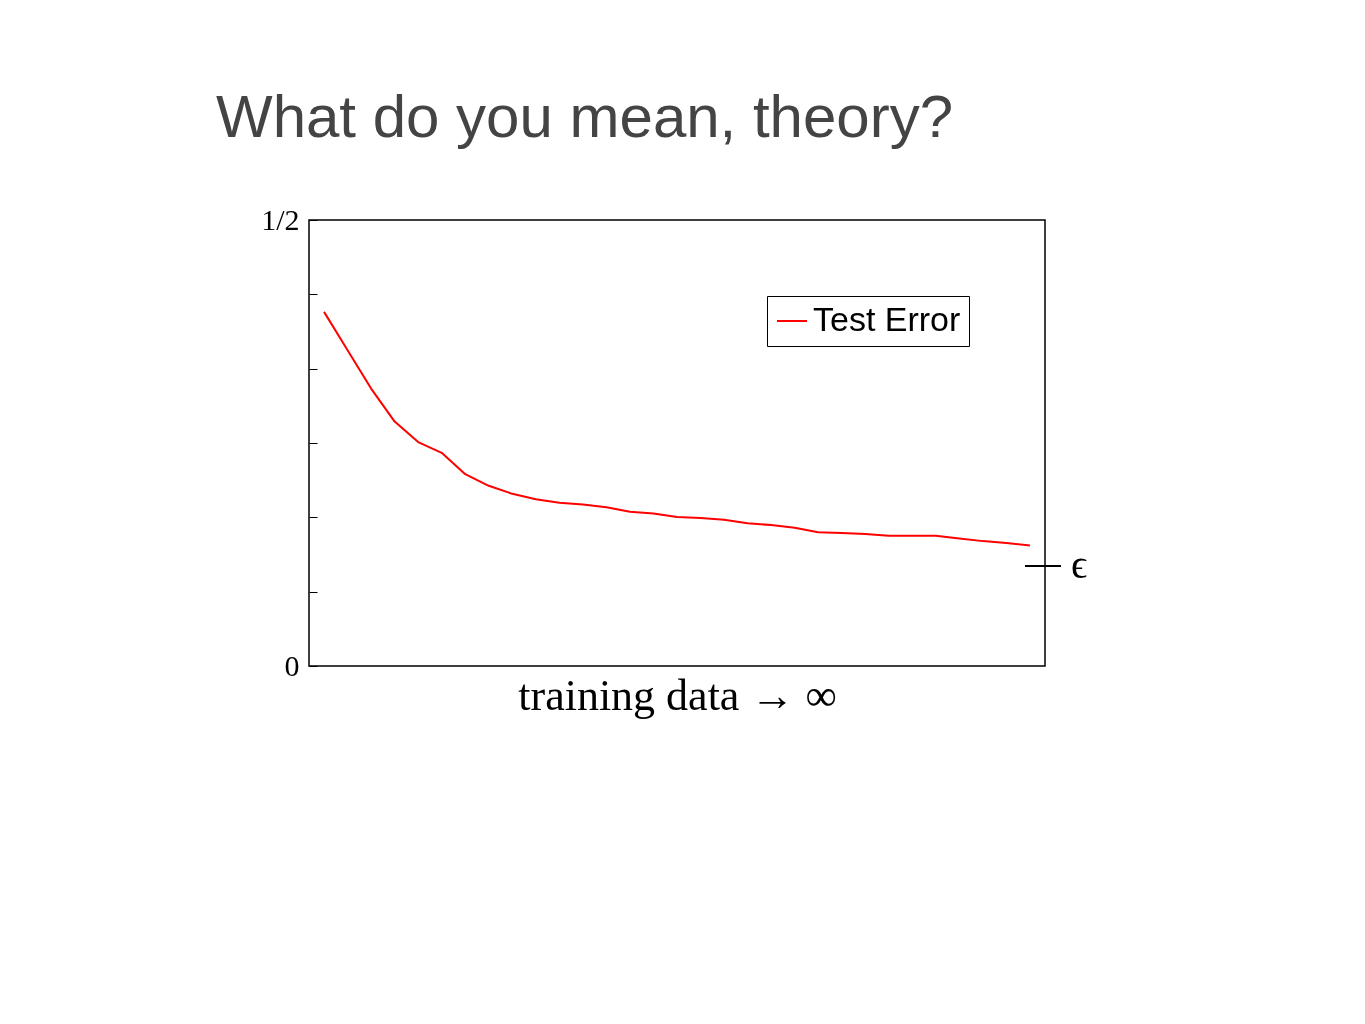 This screenshot has height=1024, width=1365. I want to click on line-series, so click(677, 428).